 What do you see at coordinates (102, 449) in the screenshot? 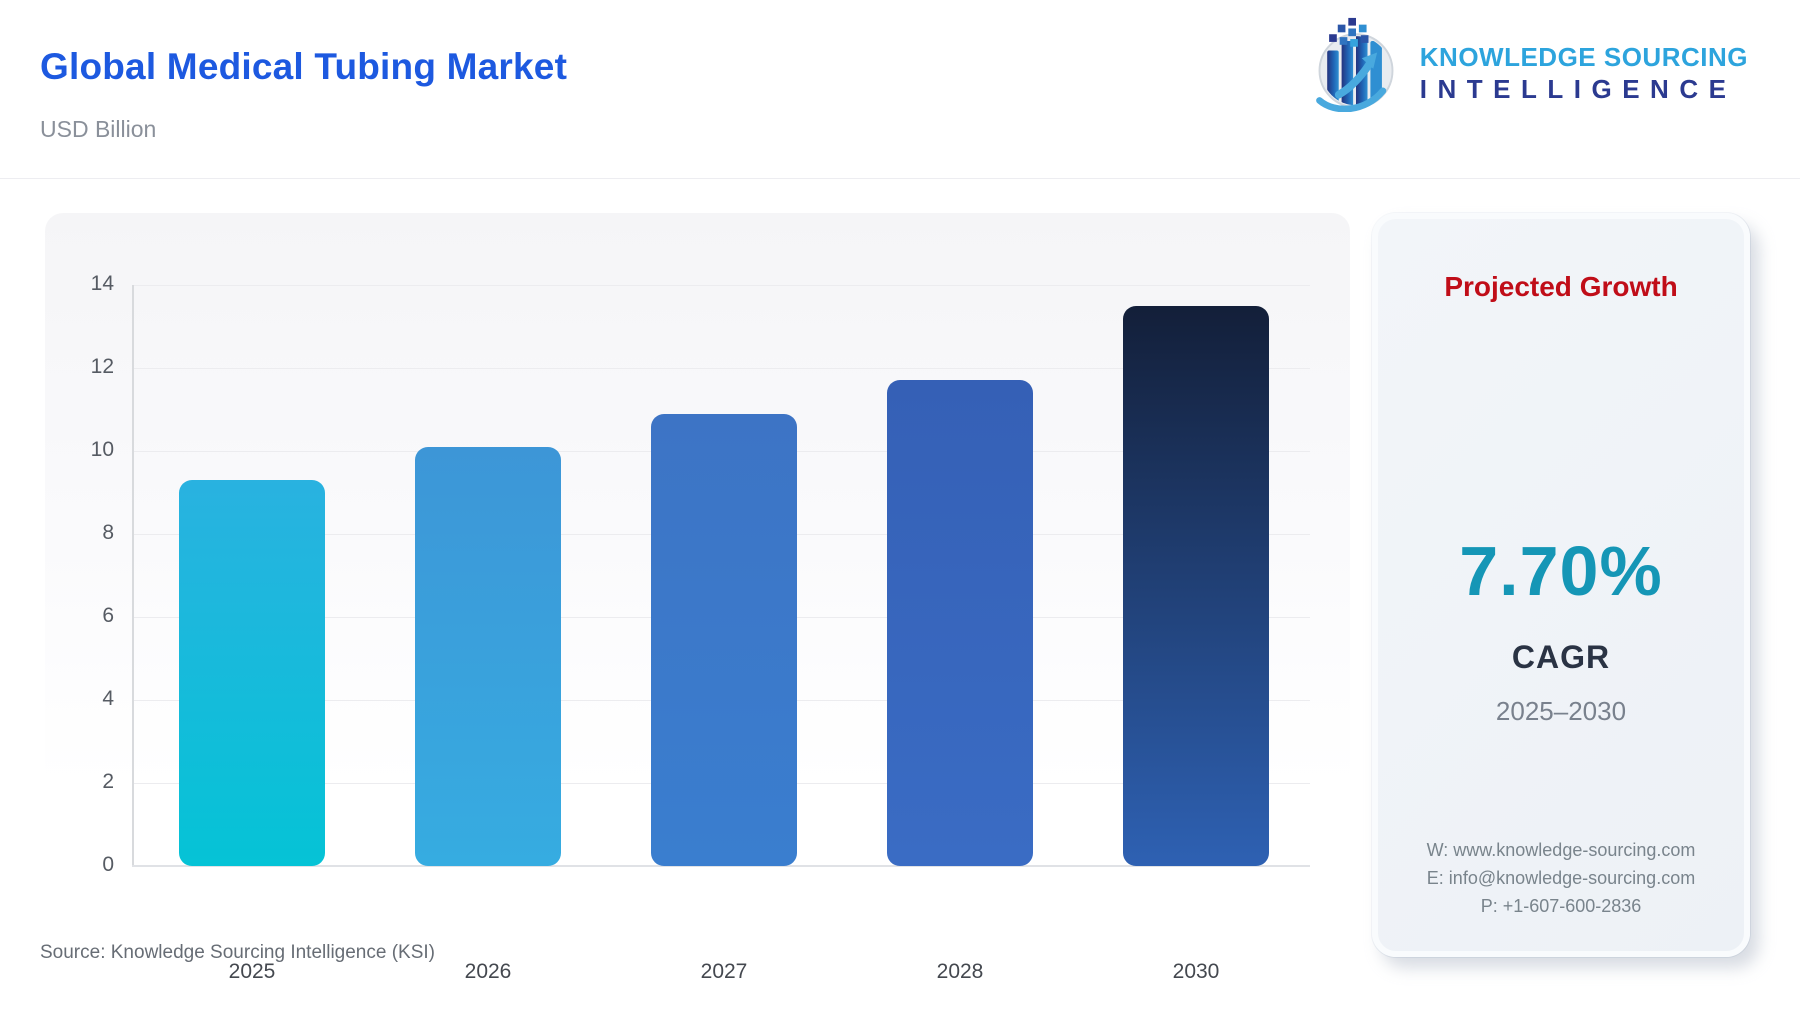
I see `y-tick-label: 10` at bounding box center [102, 449].